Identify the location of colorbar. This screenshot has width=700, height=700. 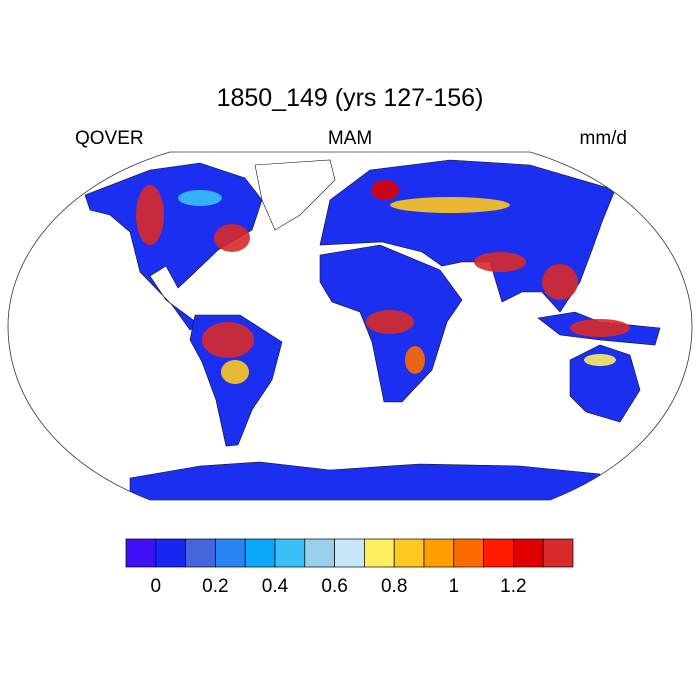
(349, 553).